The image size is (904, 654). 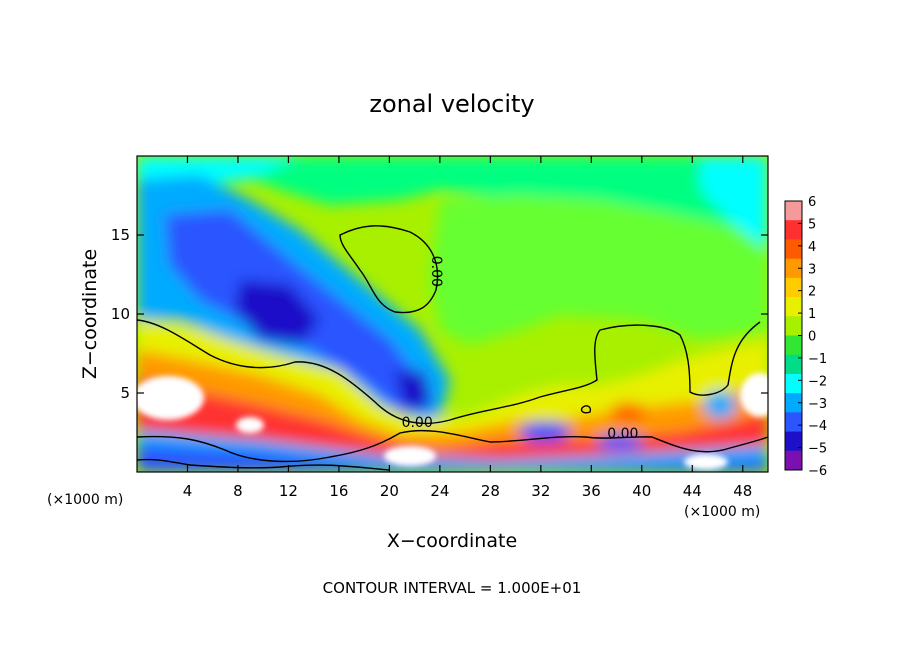 What do you see at coordinates (439, 491) in the screenshot?
I see `x-tick-label: 24` at bounding box center [439, 491].